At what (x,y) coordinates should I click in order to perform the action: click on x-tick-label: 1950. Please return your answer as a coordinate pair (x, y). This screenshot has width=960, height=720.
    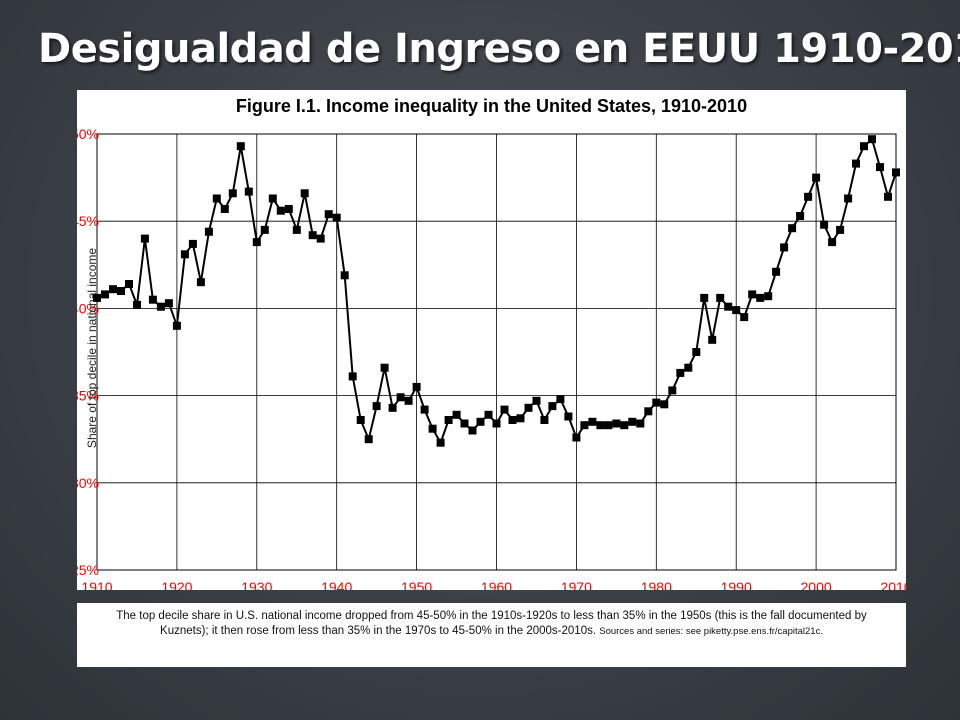
    Looking at the image, I should click on (416, 584).